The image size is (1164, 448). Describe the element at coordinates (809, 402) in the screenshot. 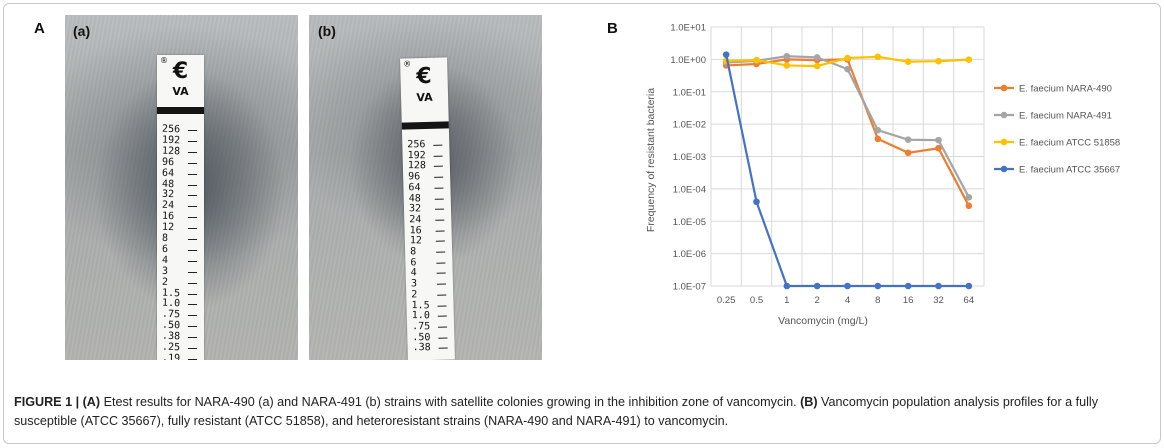

I see `caption-part-b-ref: (B)` at that location.